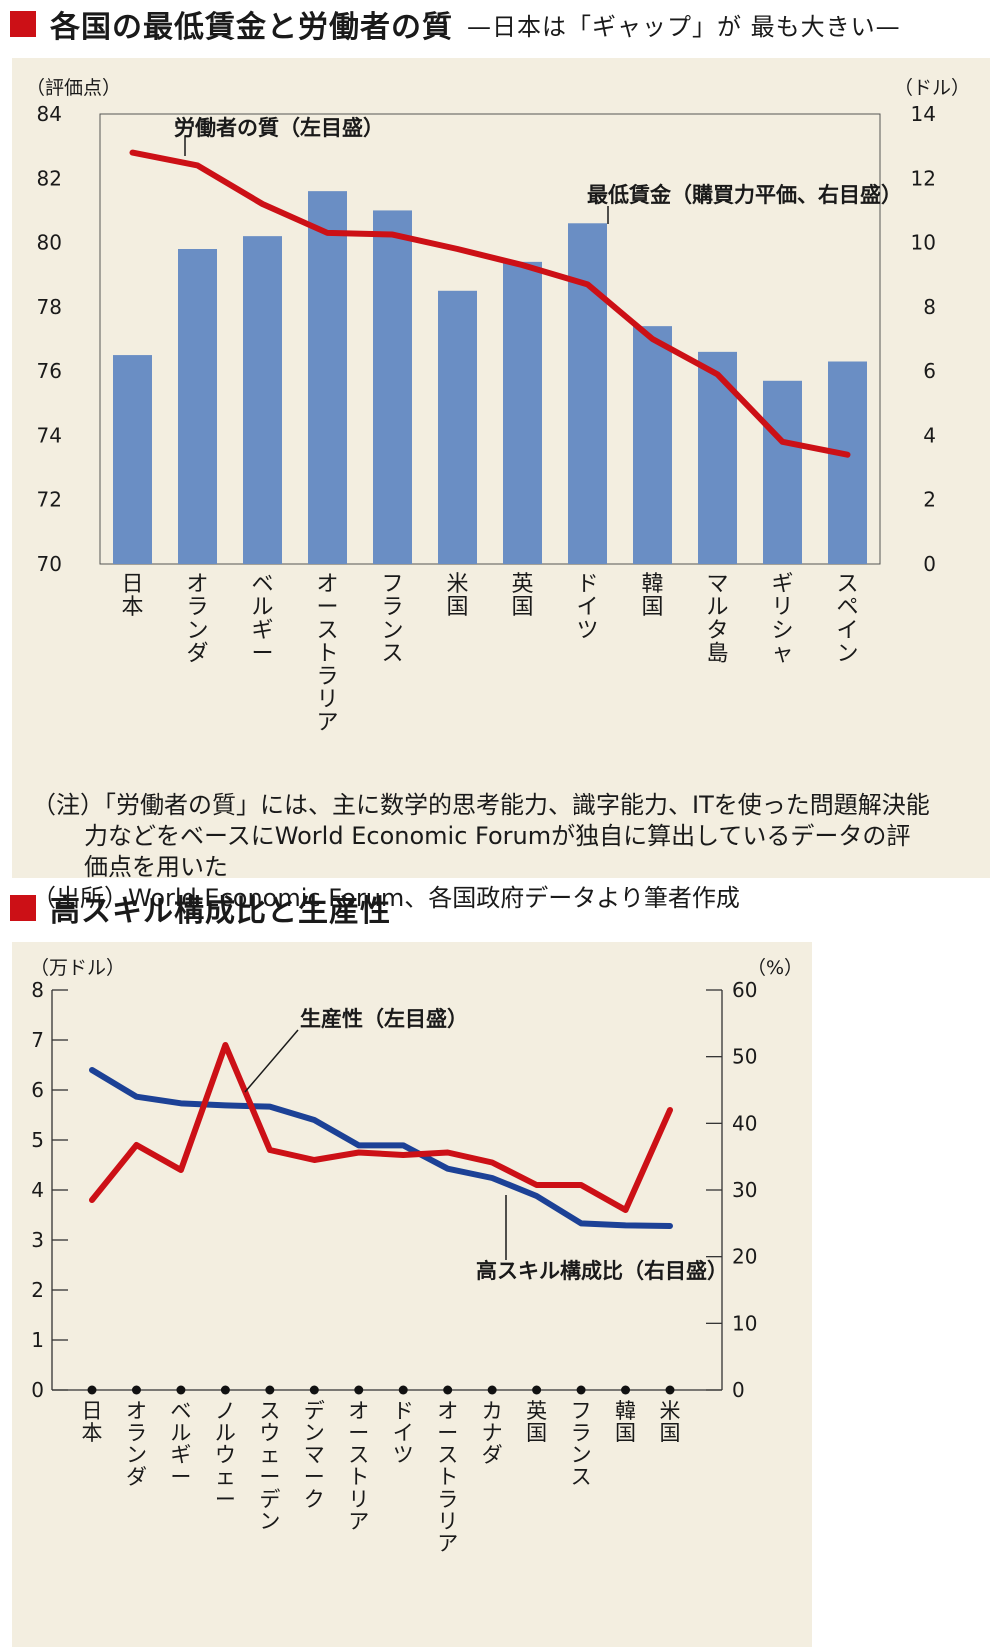  Describe the element at coordinates (492, 1433) in the screenshot. I see `category-label: カナダ` at that location.